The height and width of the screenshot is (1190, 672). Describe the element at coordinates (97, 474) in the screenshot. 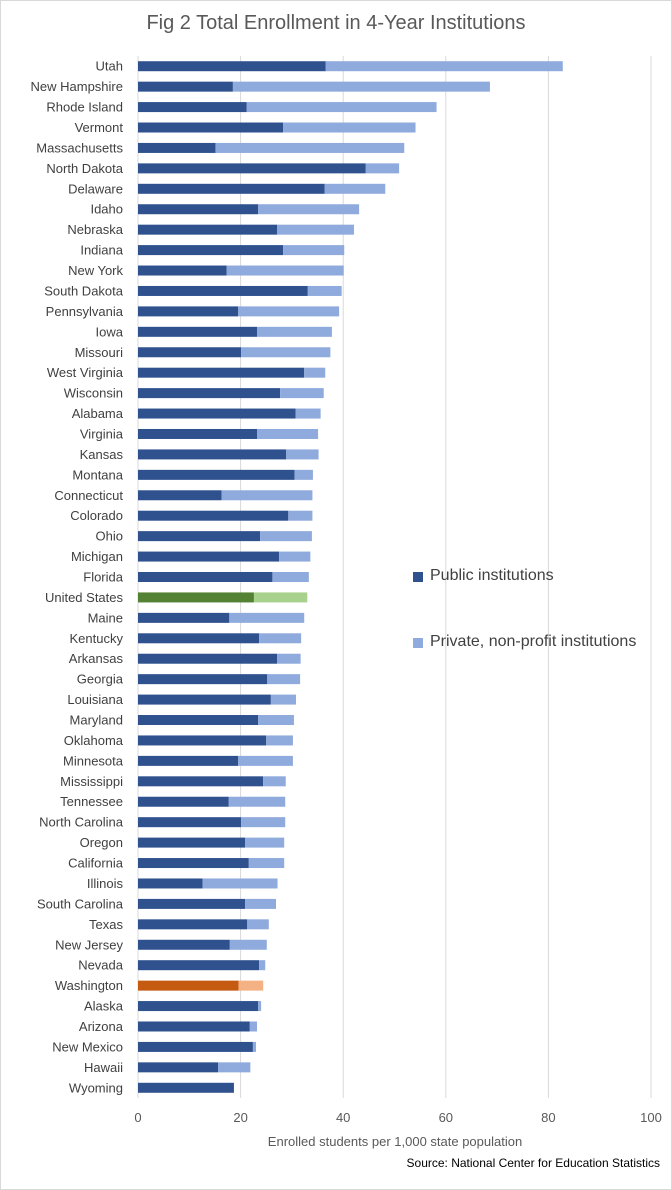

I see `category-label: Montana` at that location.